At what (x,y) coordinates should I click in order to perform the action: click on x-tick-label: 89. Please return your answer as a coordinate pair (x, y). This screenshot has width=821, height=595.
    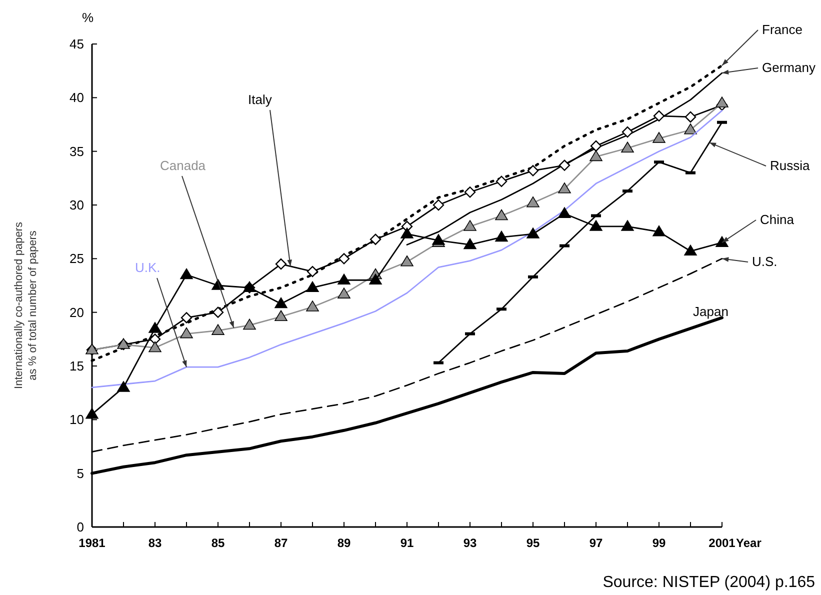
    Looking at the image, I should click on (344, 543).